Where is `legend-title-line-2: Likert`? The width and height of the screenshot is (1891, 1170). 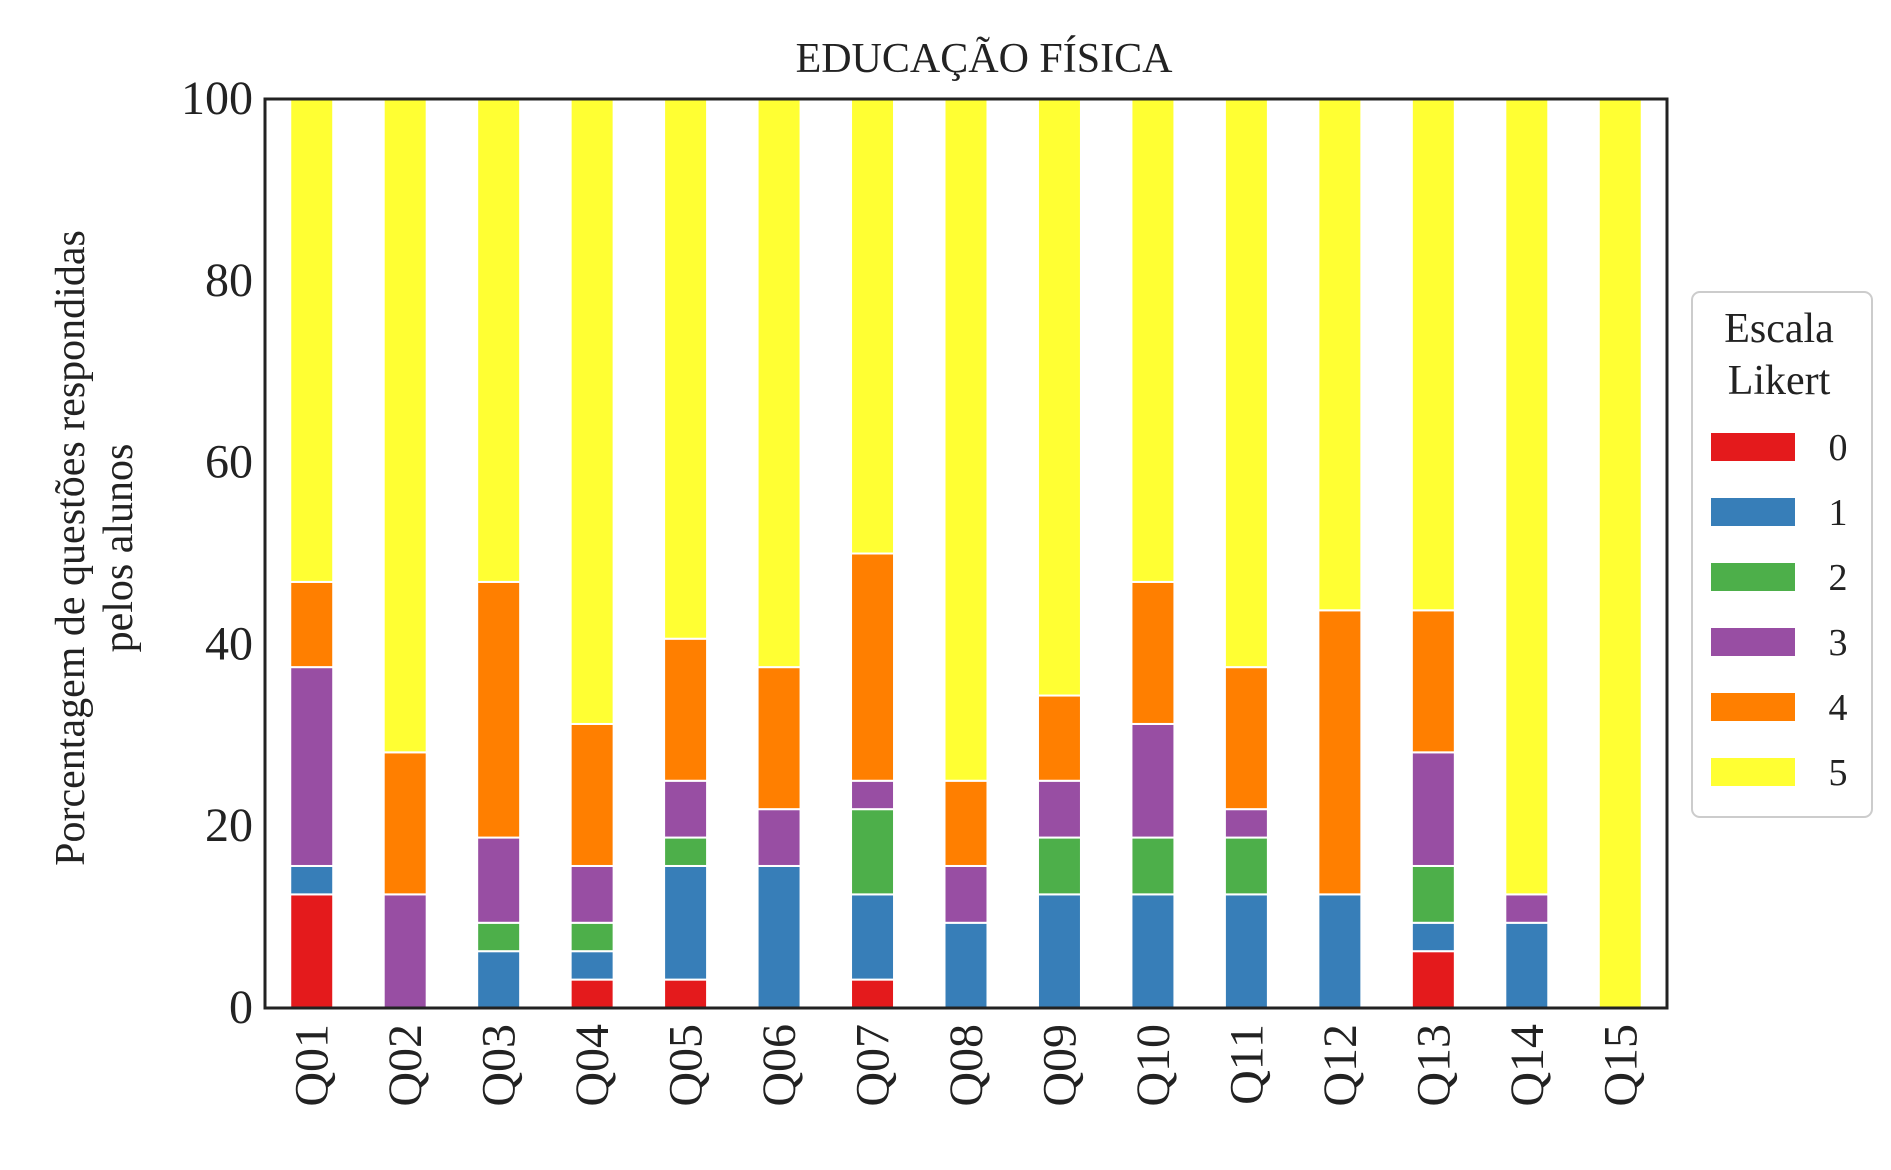
legend-title-line-2: Likert is located at coordinates (1779, 381).